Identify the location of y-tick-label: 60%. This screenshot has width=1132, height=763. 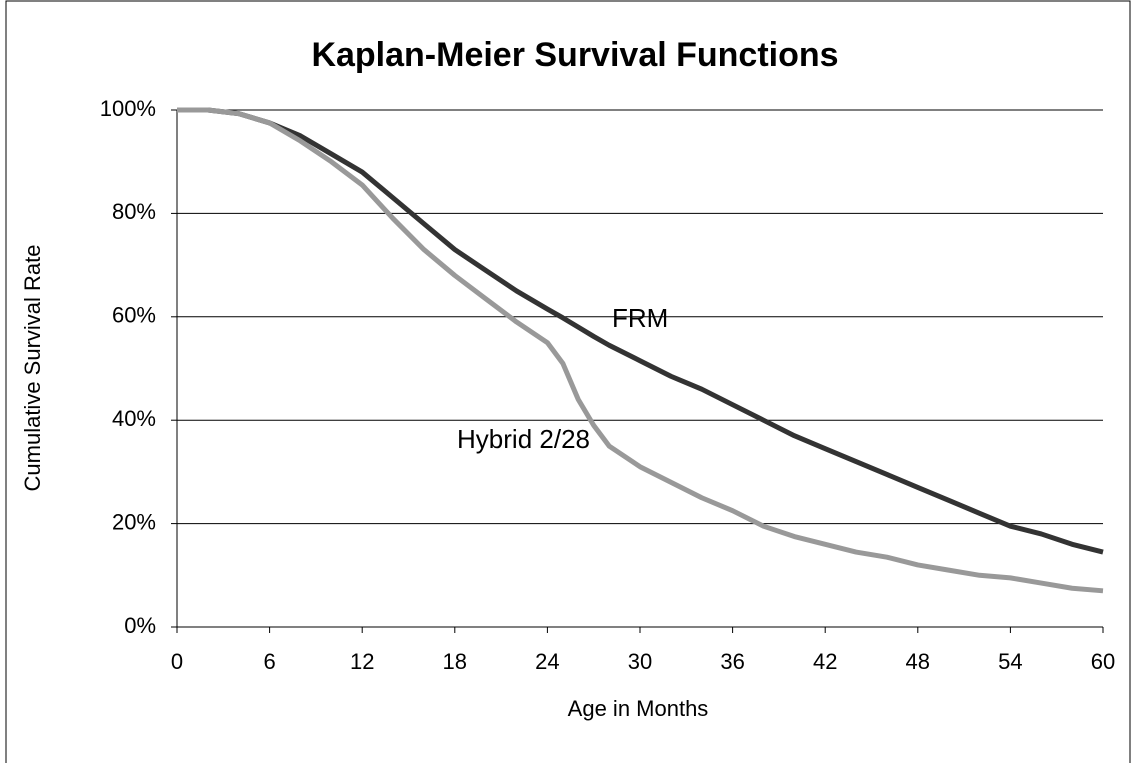
(134, 315).